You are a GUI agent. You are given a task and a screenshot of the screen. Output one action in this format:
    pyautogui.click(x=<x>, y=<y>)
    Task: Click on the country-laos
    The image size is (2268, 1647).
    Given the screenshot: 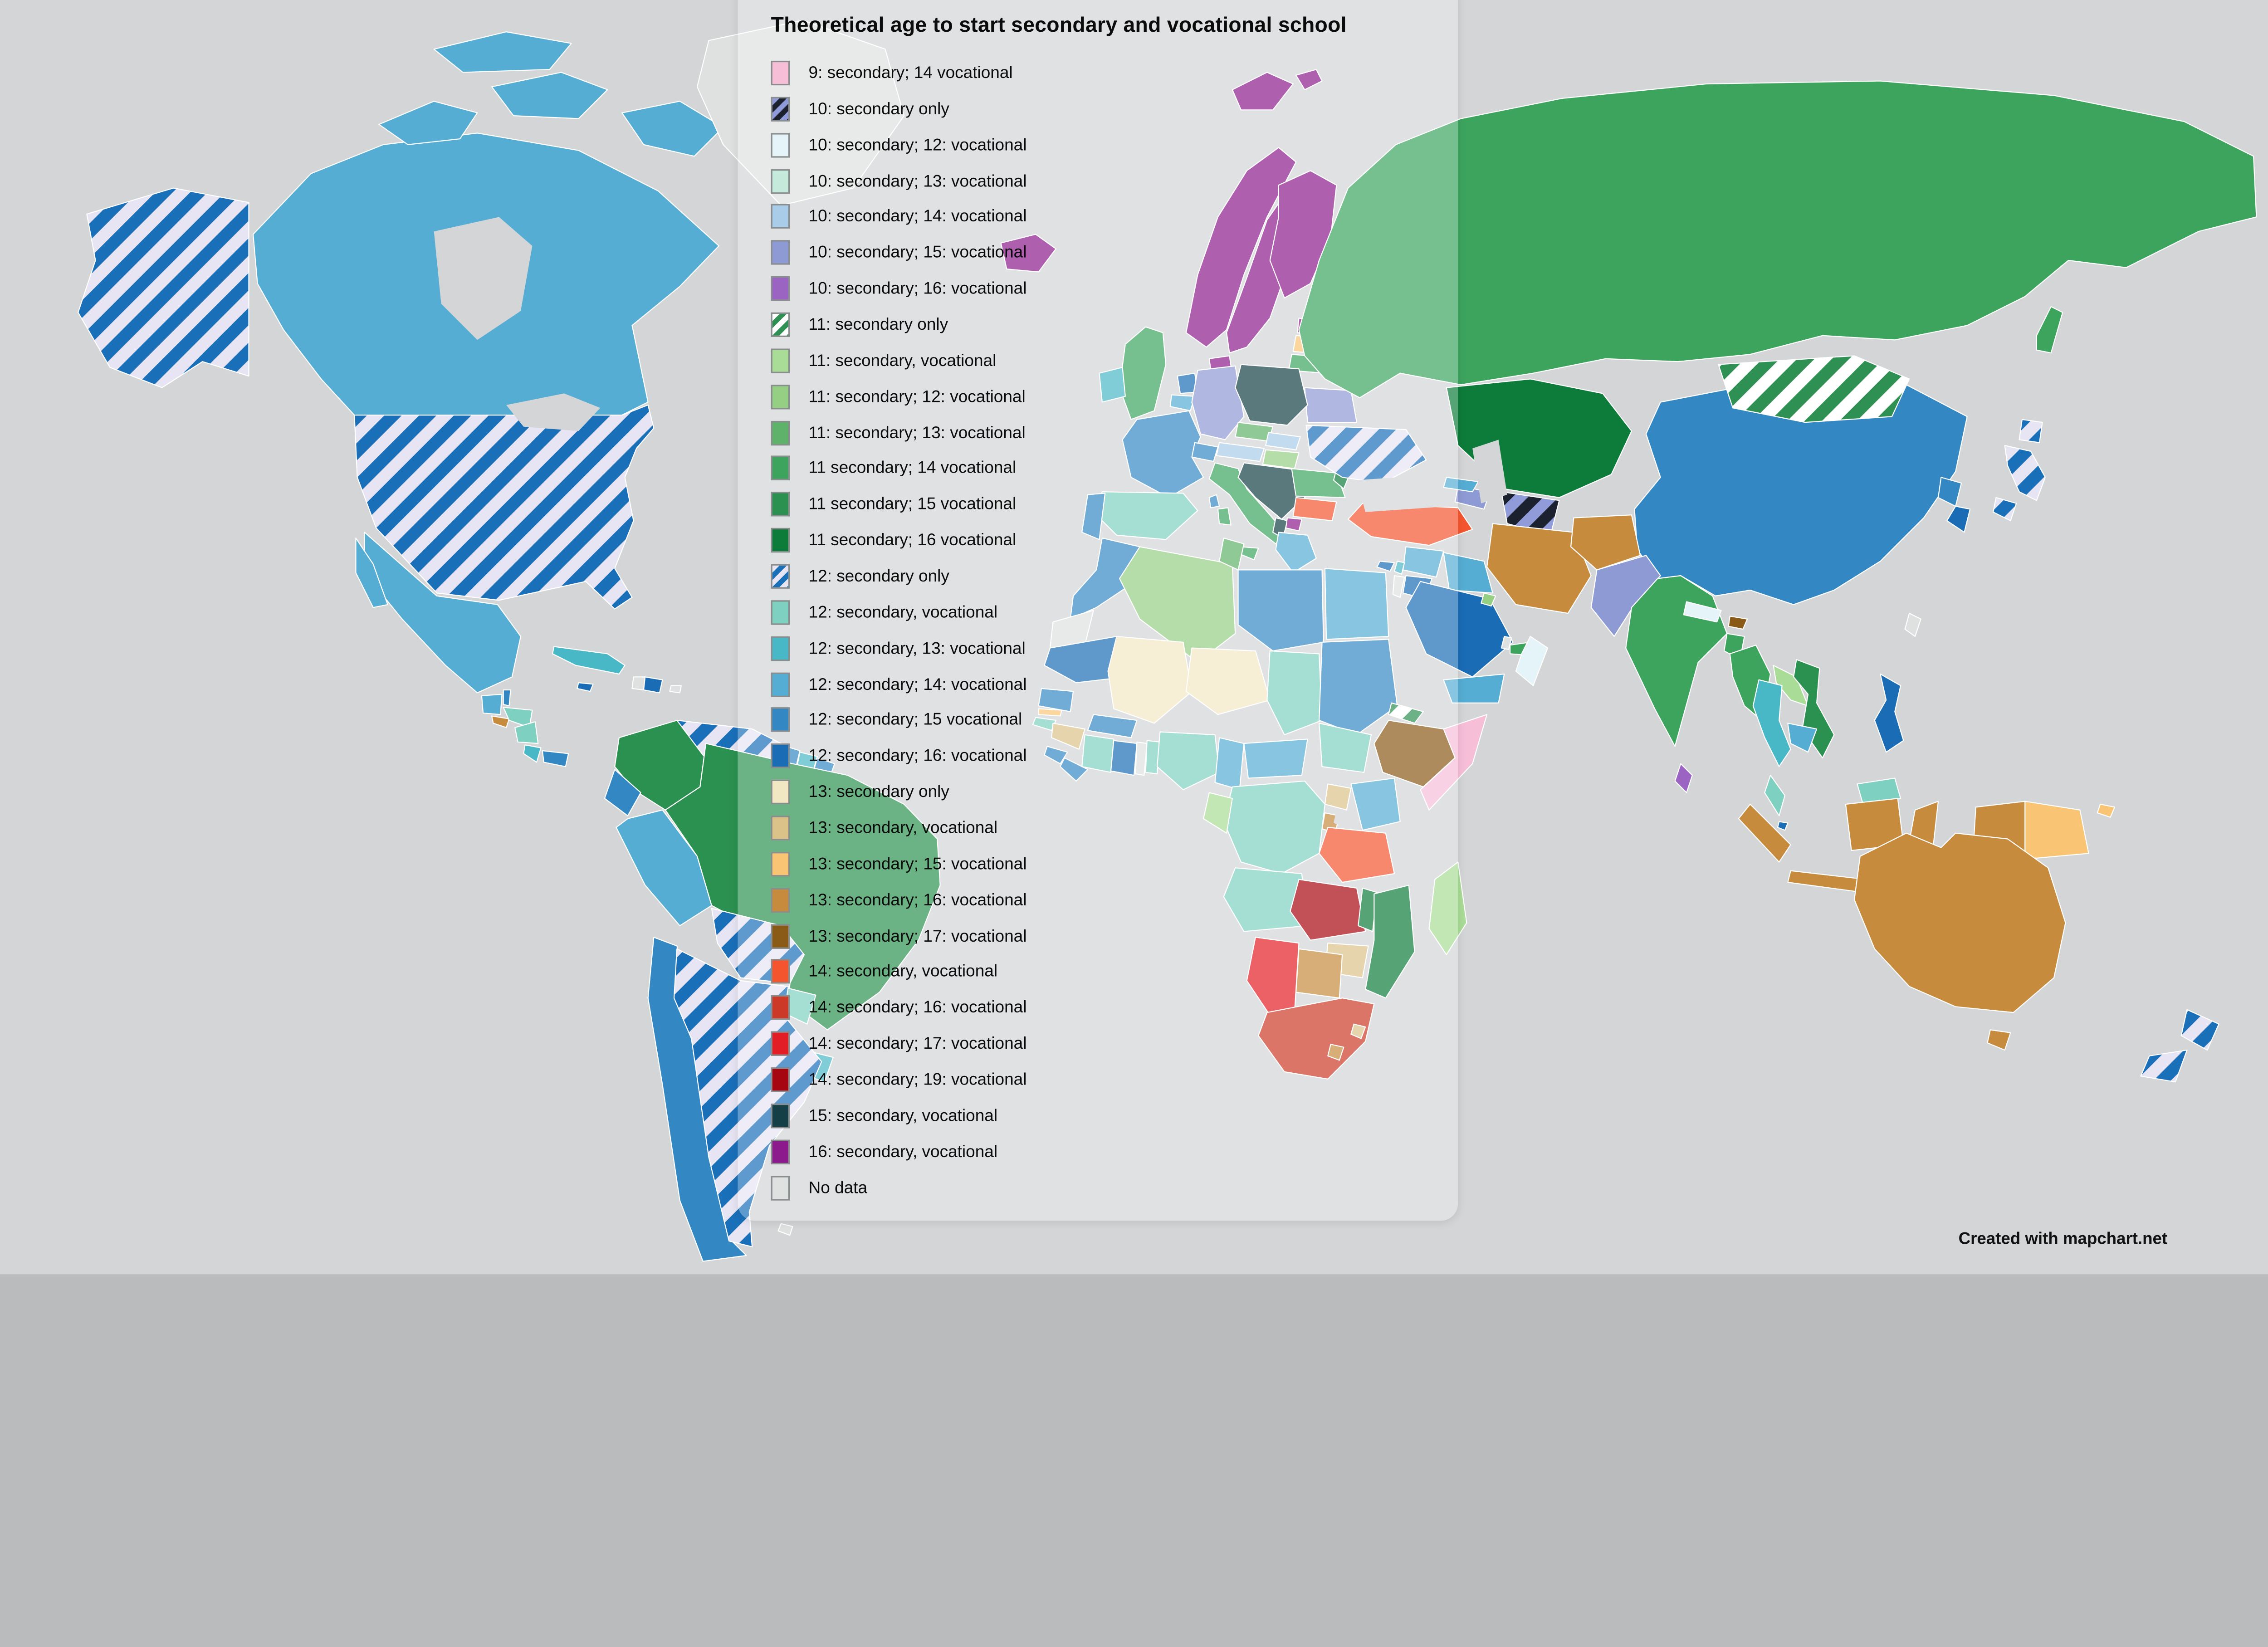 What is the action you would take?
    pyautogui.click(x=1791, y=686)
    